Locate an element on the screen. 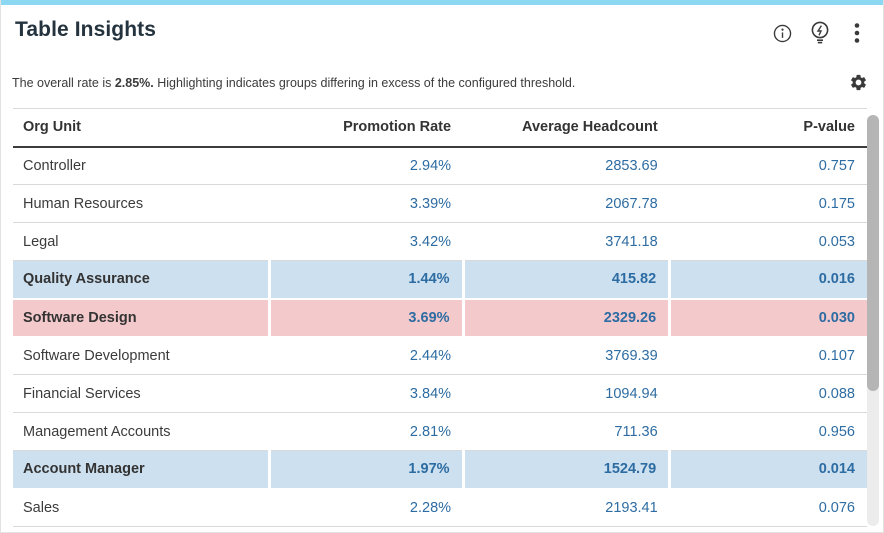  table-row: Software Design 3.69% 2329.26 0.030 is located at coordinates (440, 318).